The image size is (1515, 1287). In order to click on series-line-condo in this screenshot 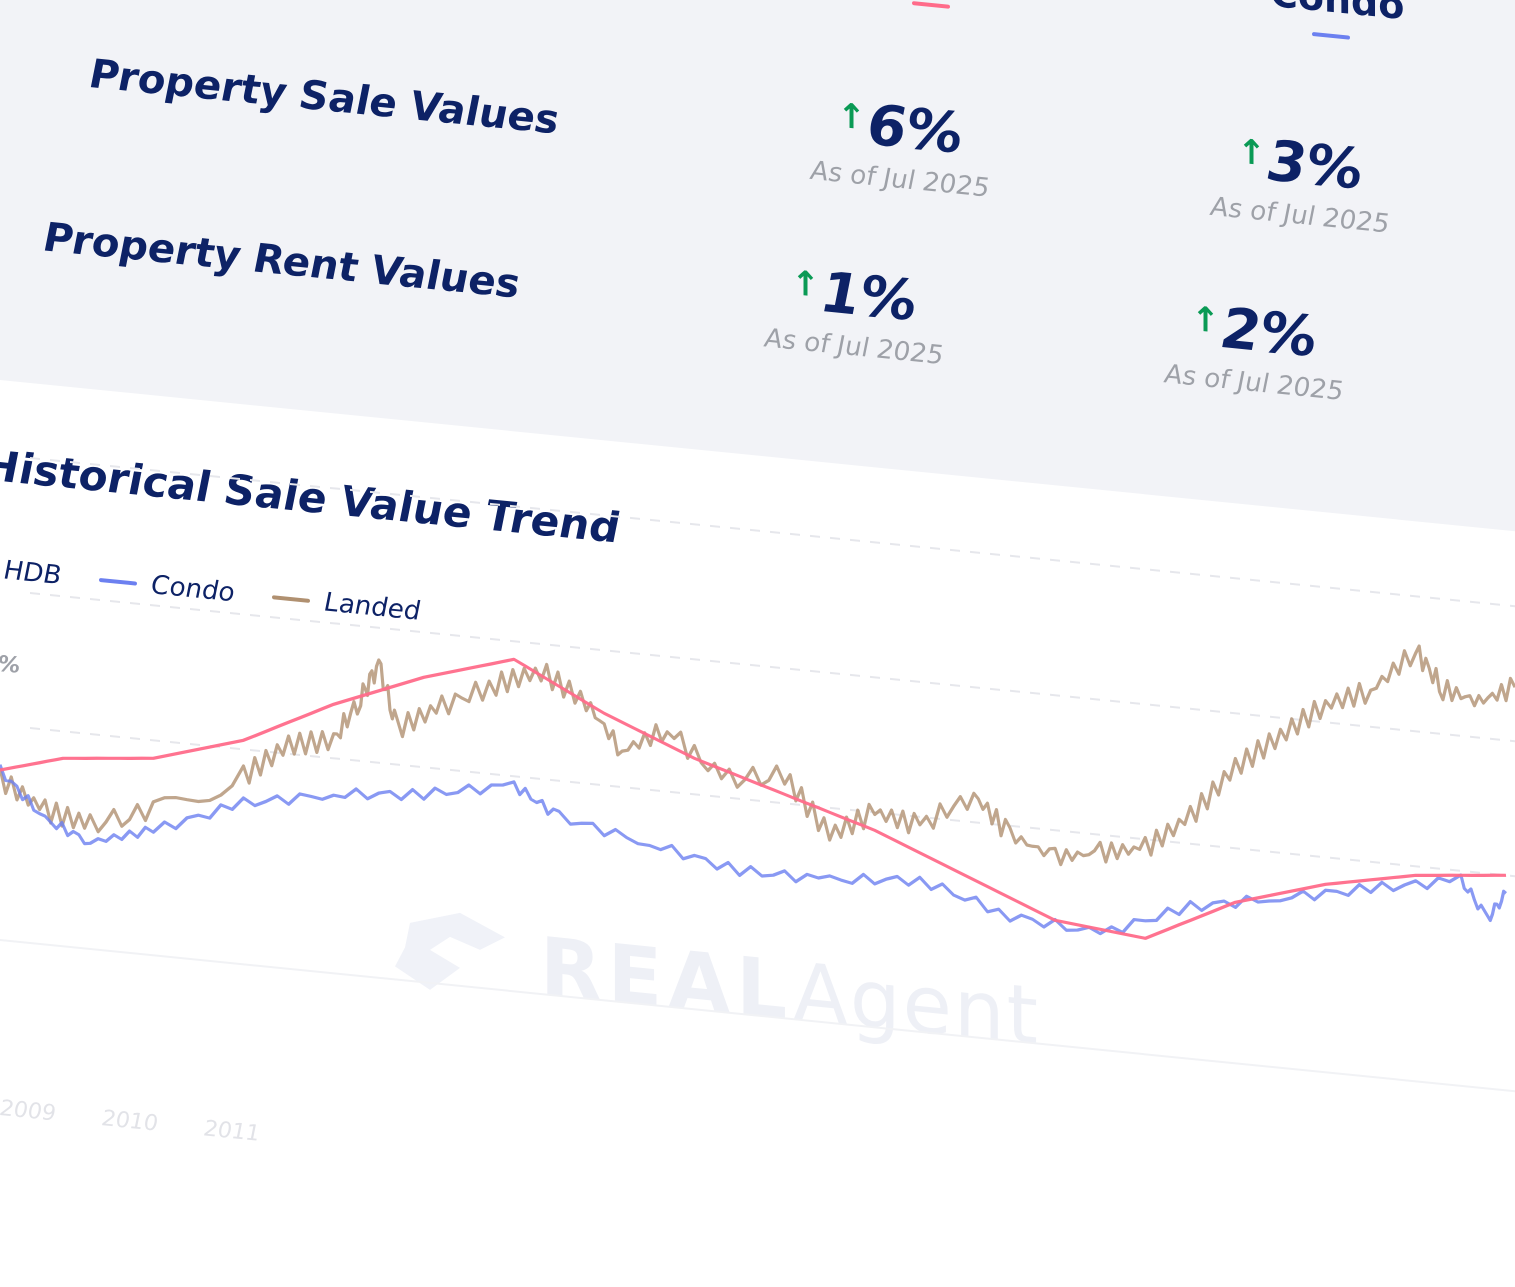, I will do `click(753, 850)`.